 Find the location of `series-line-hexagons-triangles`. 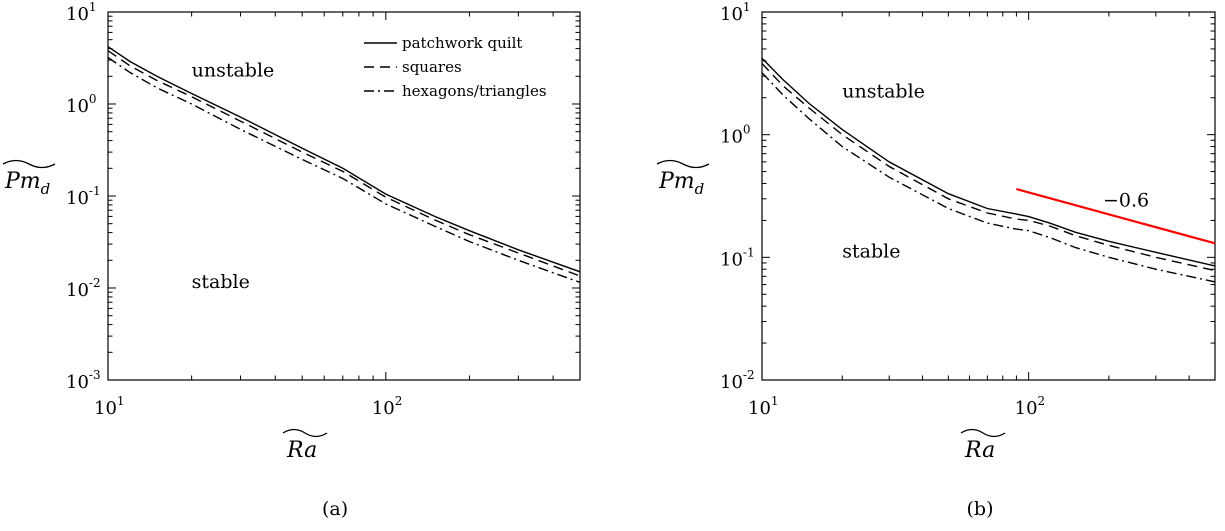

series-line-hexagons-triangles is located at coordinates (988, 177).